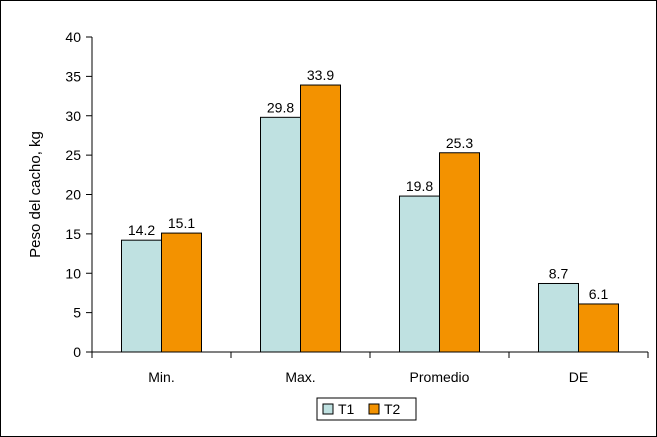 Image resolution: width=657 pixels, height=437 pixels. Describe the element at coordinates (440, 377) in the screenshot. I see `x-tick-label: Promedio` at that location.